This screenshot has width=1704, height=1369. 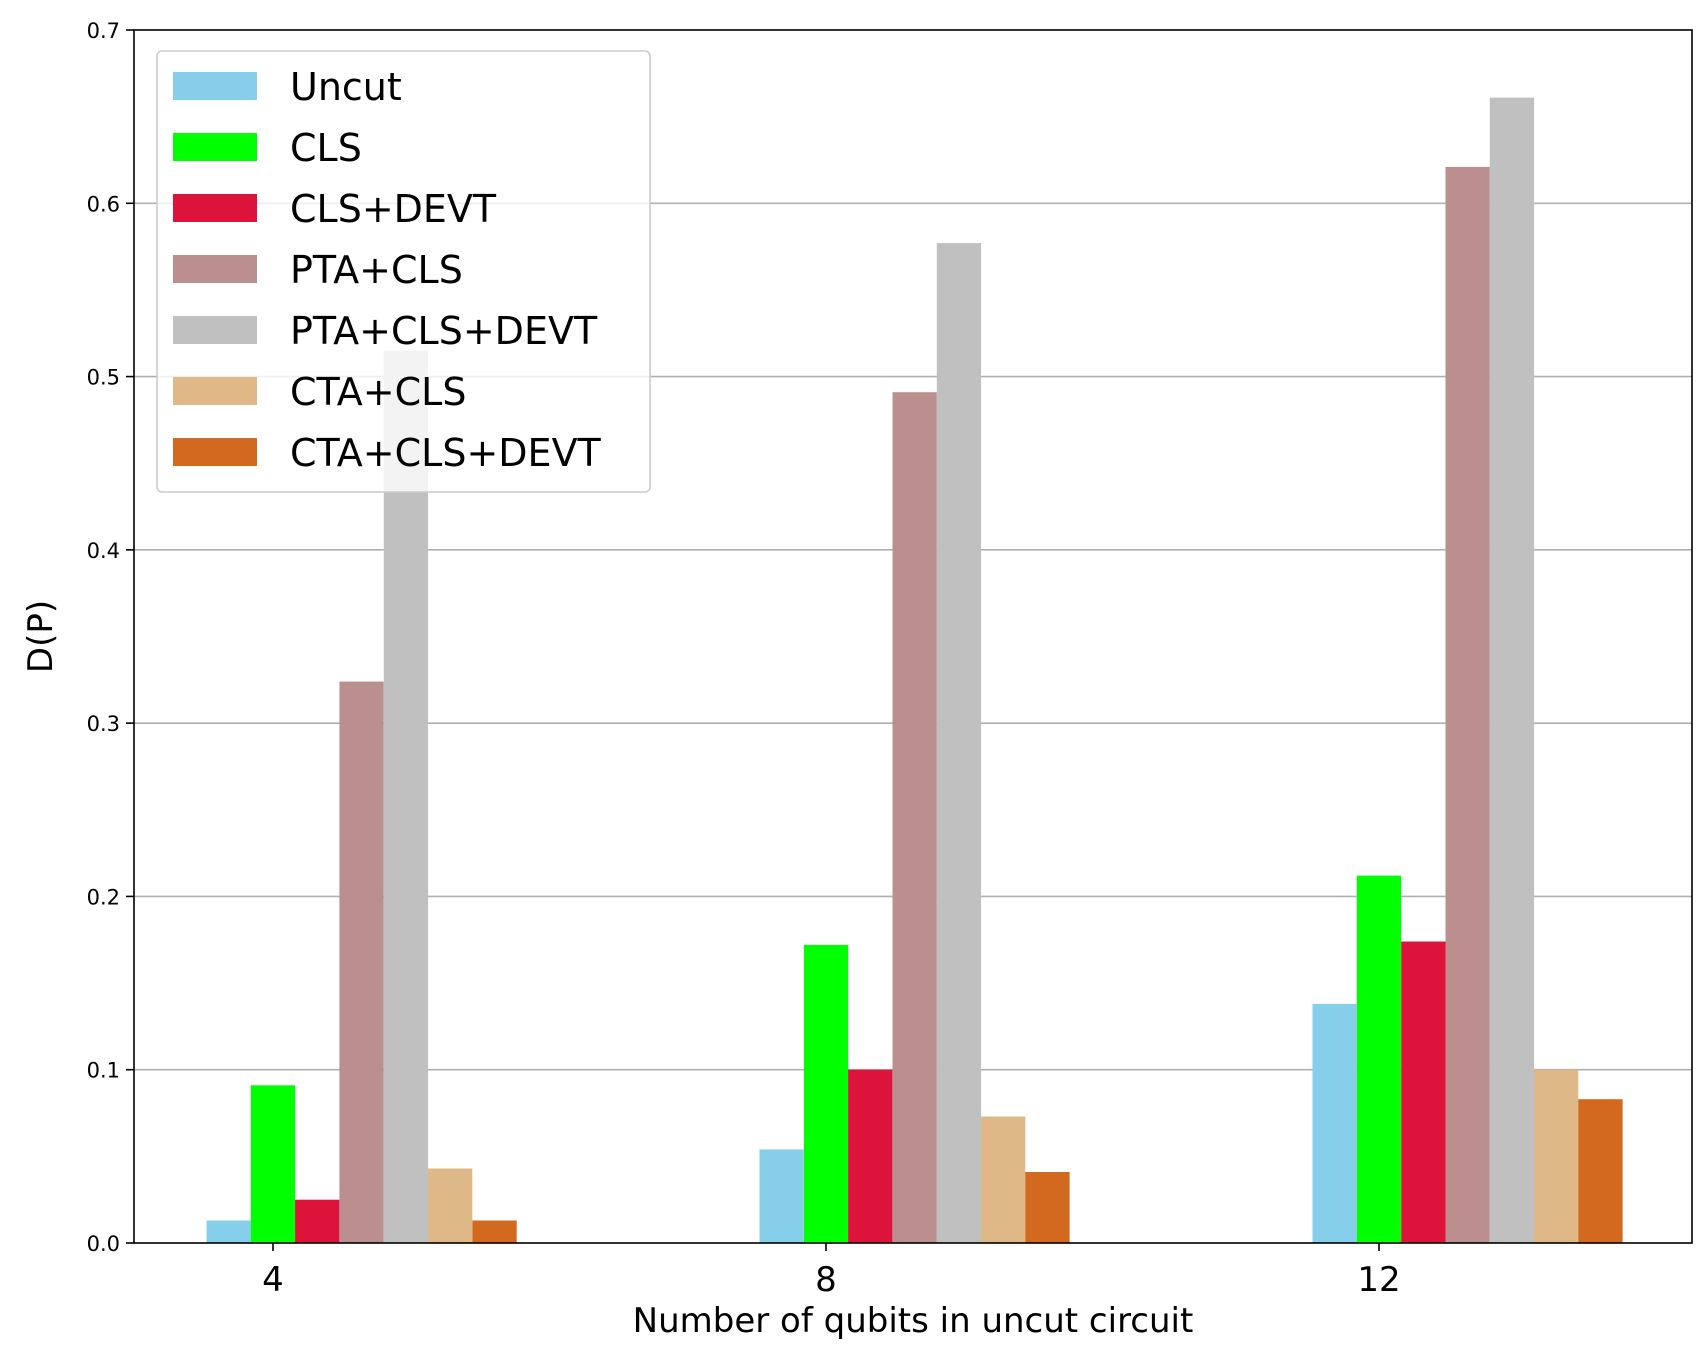 I want to click on x-tick-label: 8, so click(x=826, y=1280).